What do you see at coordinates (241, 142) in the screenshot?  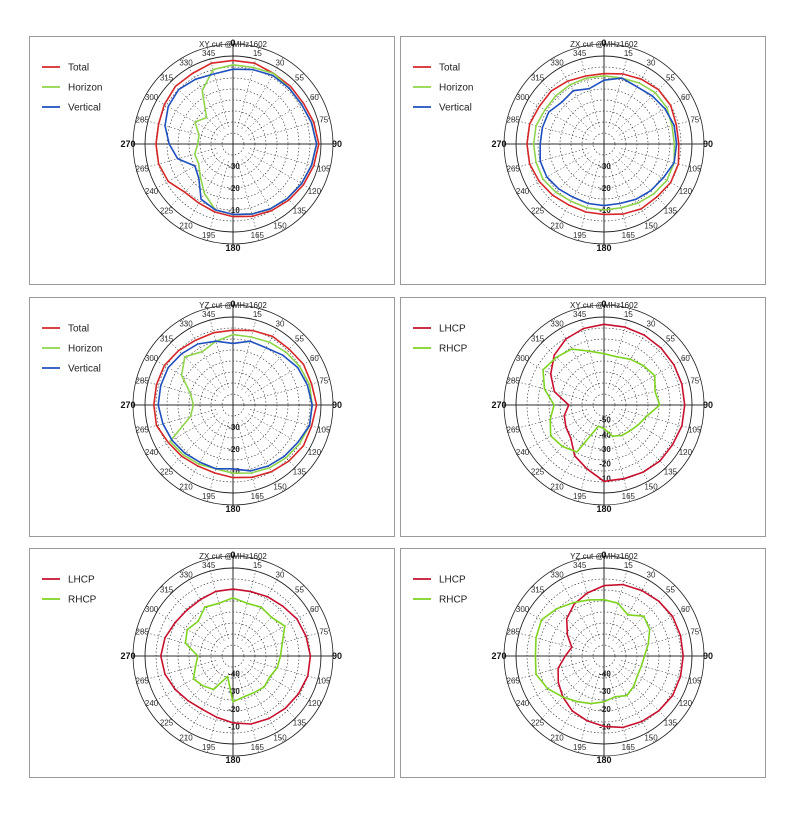 I see `series-line-vertical` at bounding box center [241, 142].